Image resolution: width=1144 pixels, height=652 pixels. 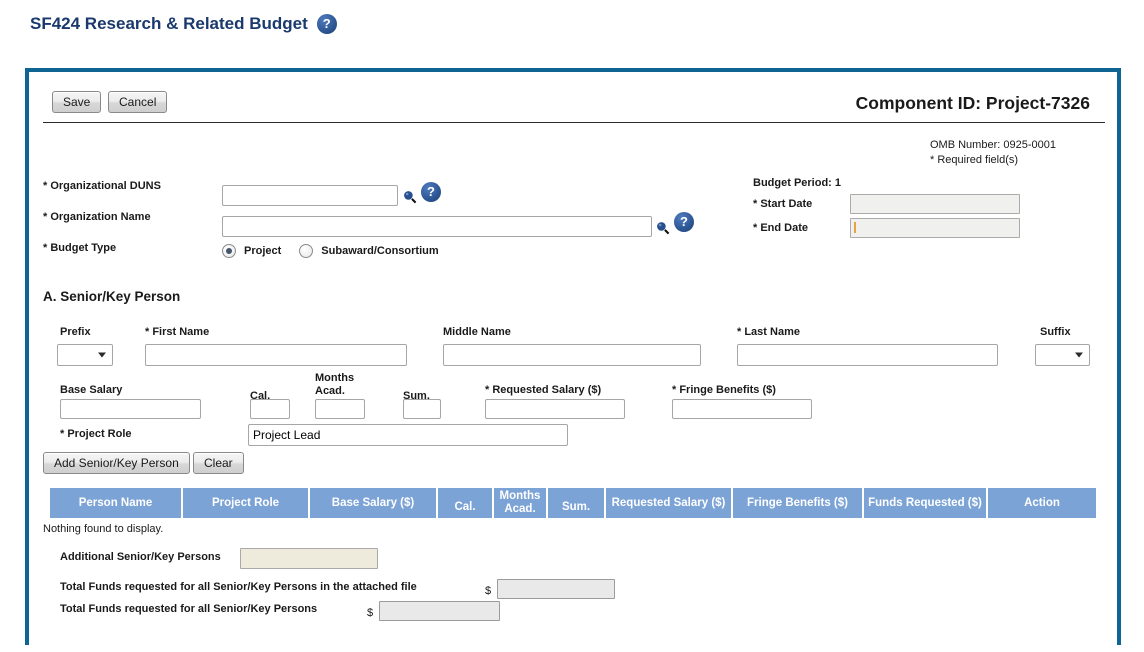 What do you see at coordinates (96, 434) in the screenshot?
I see `project-role-label: * Project Role` at bounding box center [96, 434].